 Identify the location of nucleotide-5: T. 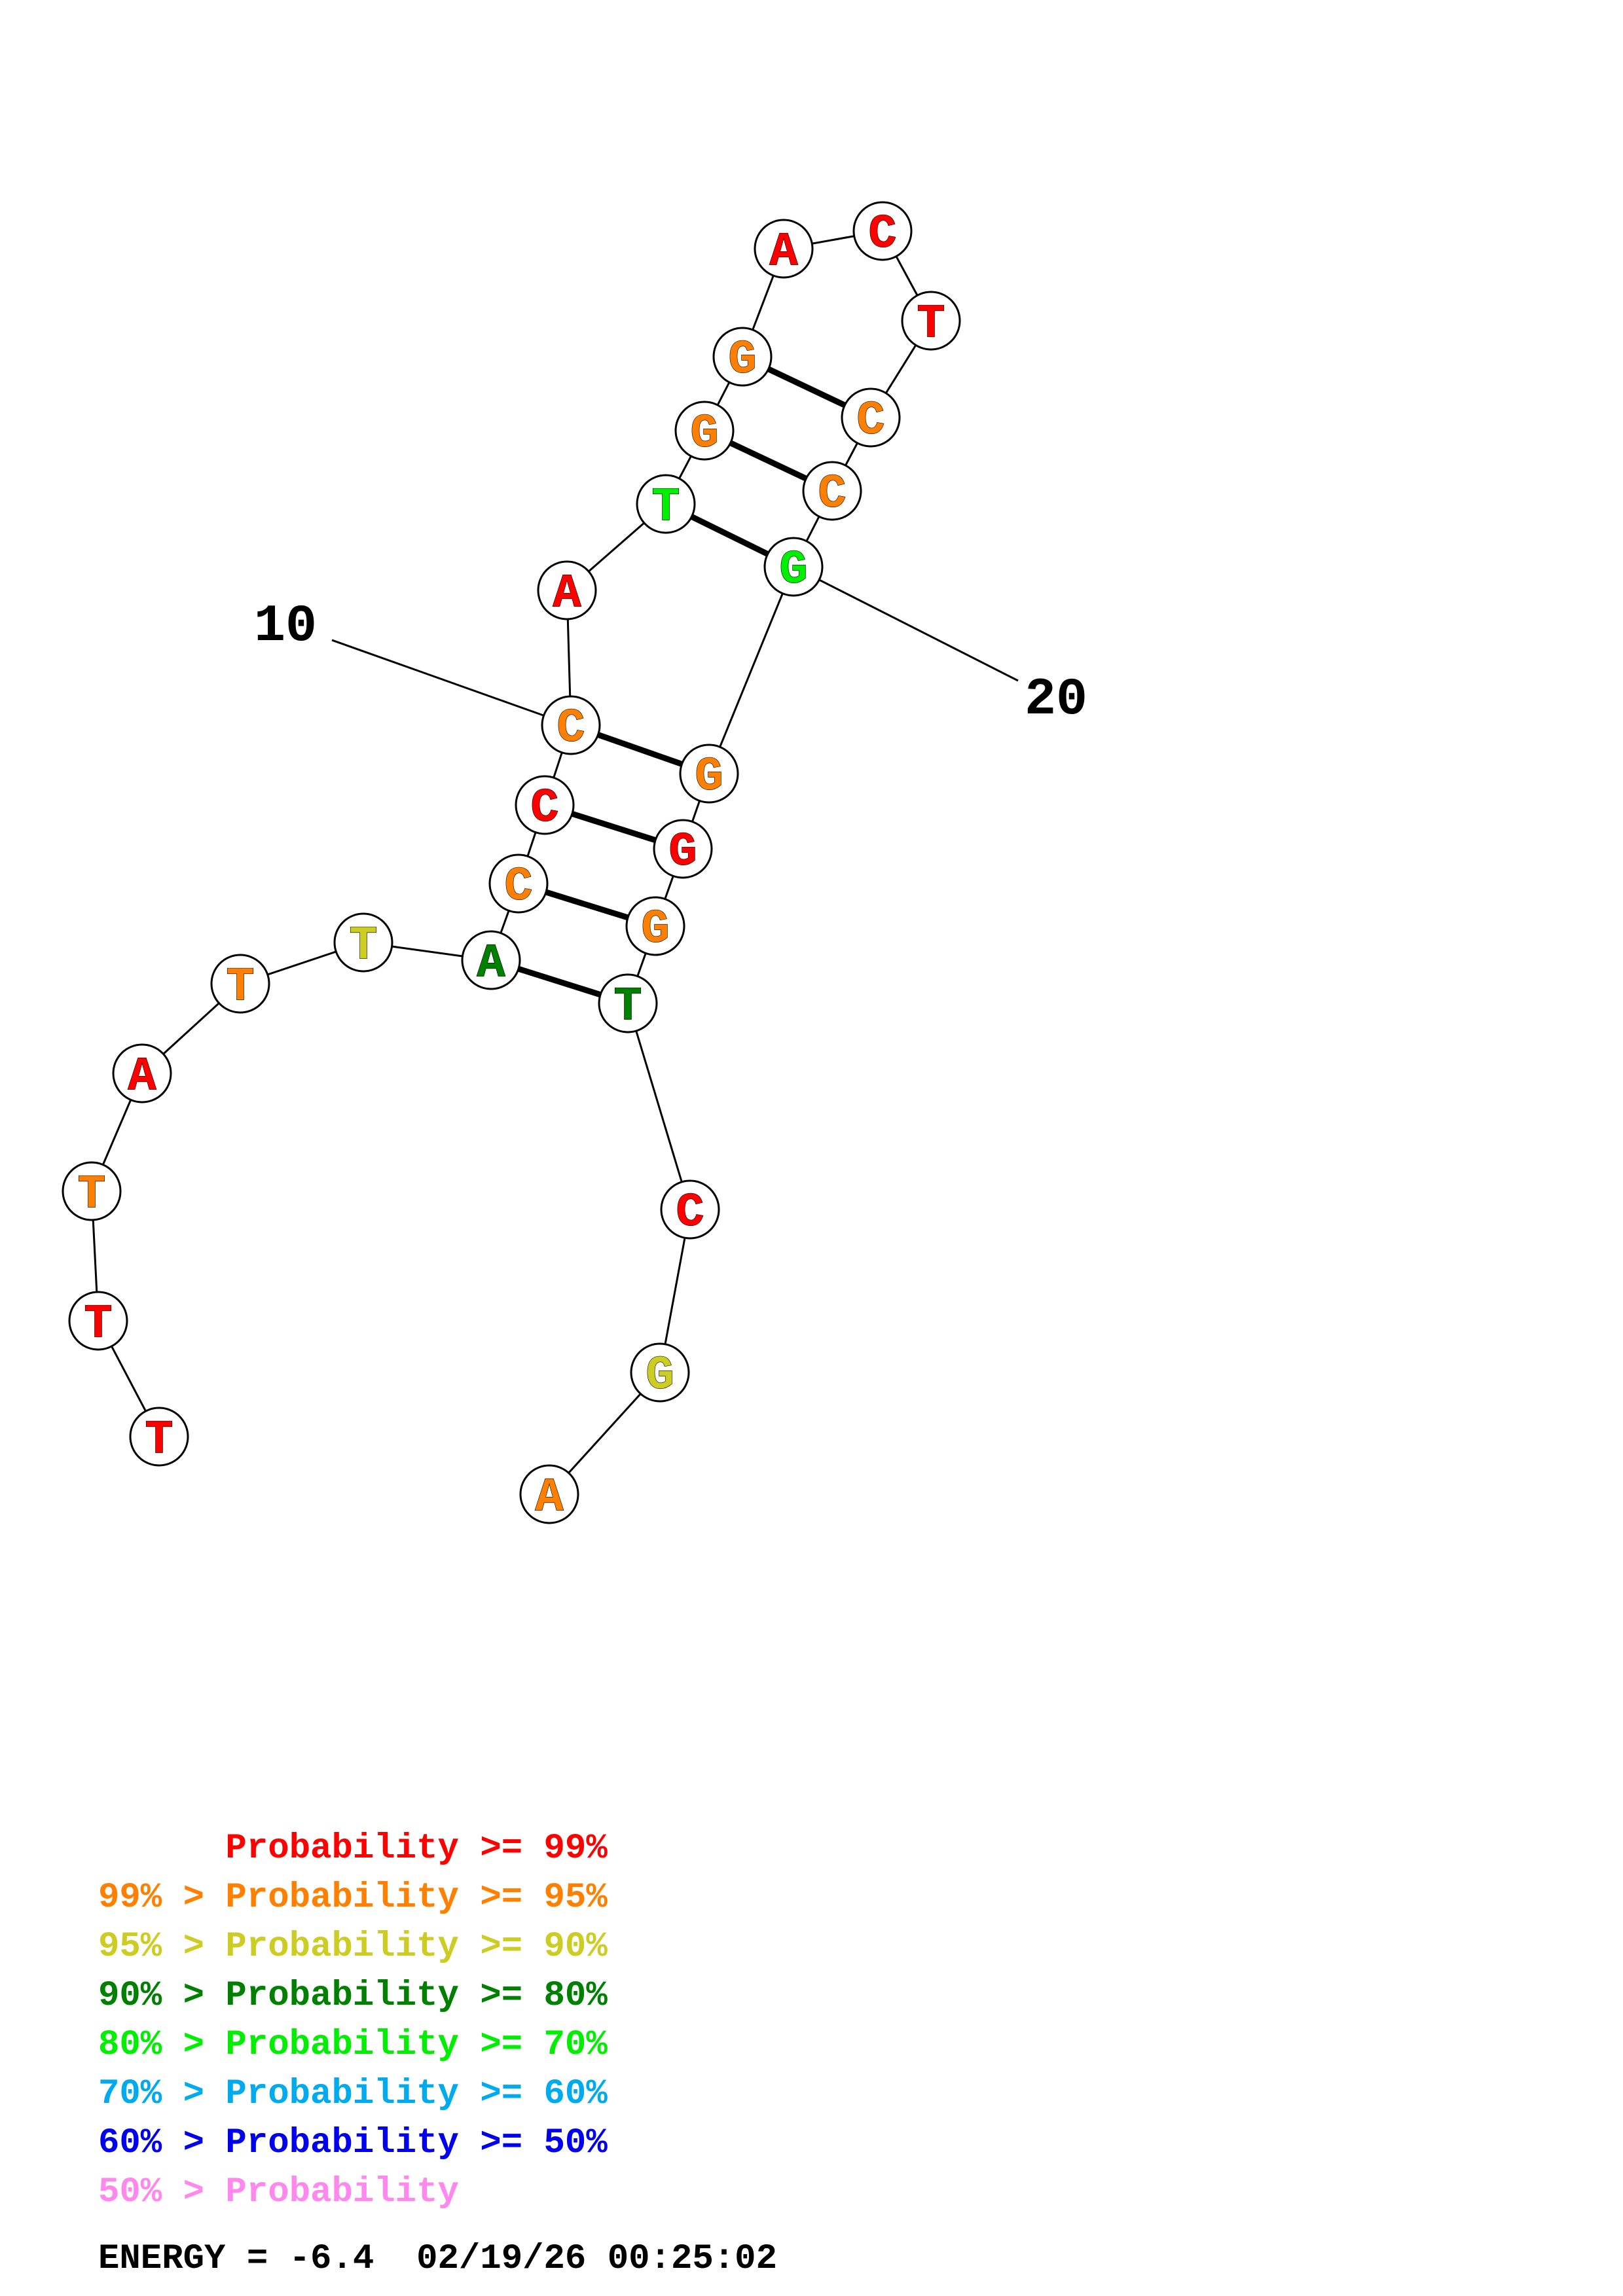
(240, 984).